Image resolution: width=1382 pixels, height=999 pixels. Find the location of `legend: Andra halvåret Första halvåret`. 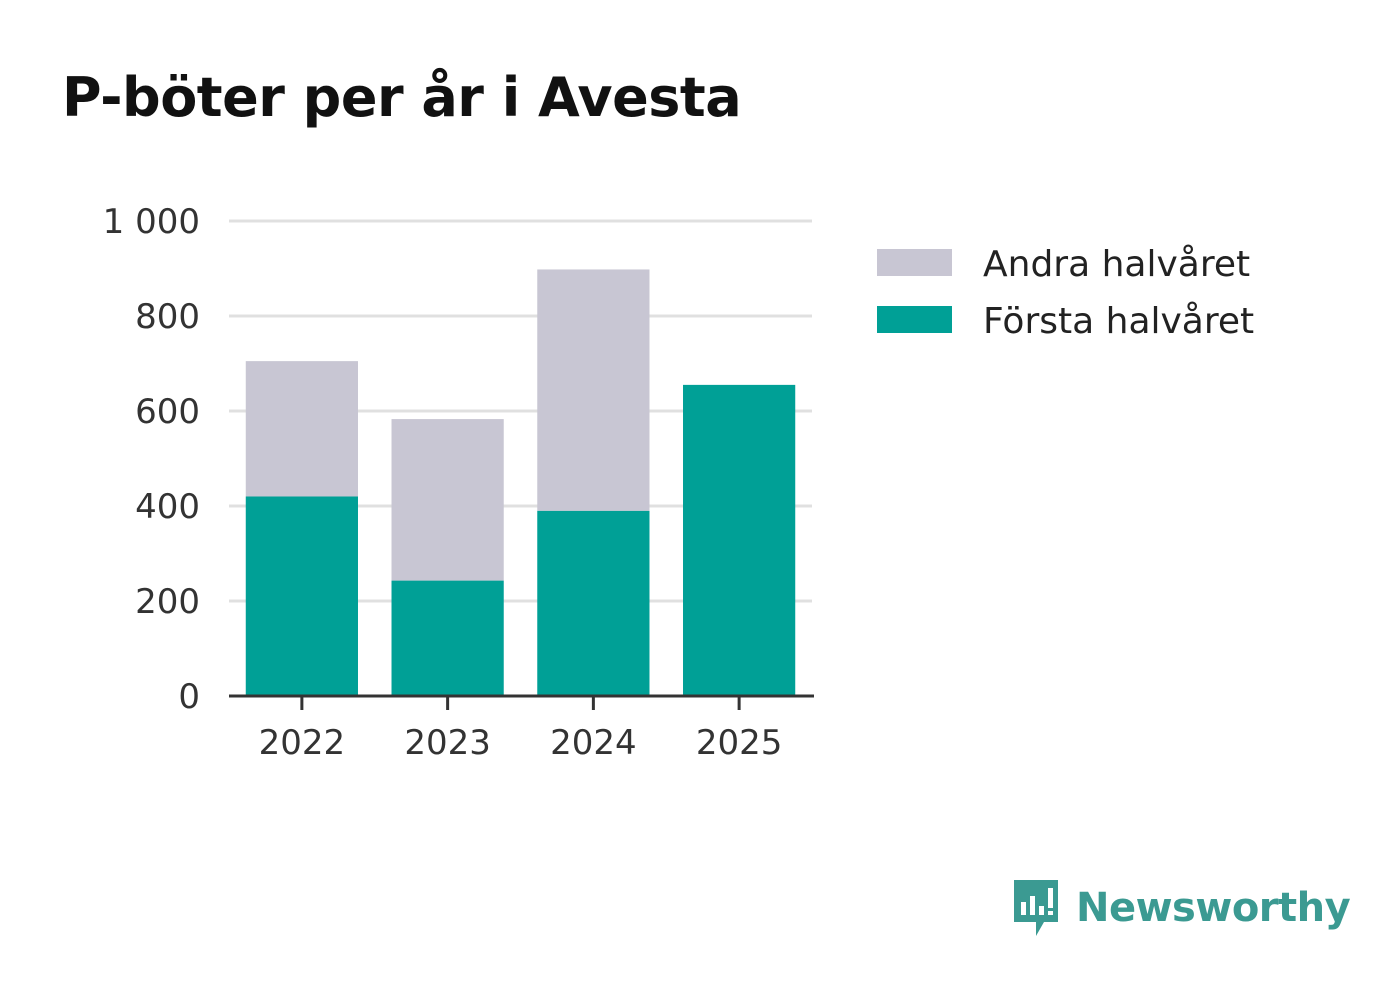

legend: Andra halvåret Första halvåret is located at coordinates (1065, 293).